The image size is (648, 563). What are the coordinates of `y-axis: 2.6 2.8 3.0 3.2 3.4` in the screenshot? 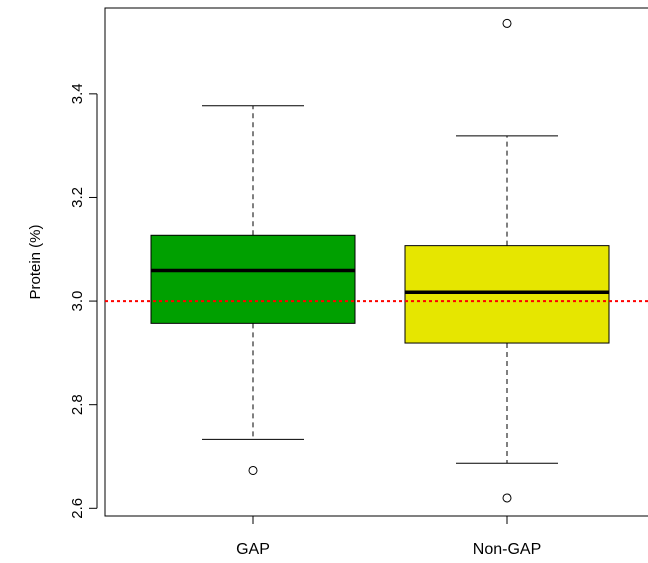 It's located at (83, 301).